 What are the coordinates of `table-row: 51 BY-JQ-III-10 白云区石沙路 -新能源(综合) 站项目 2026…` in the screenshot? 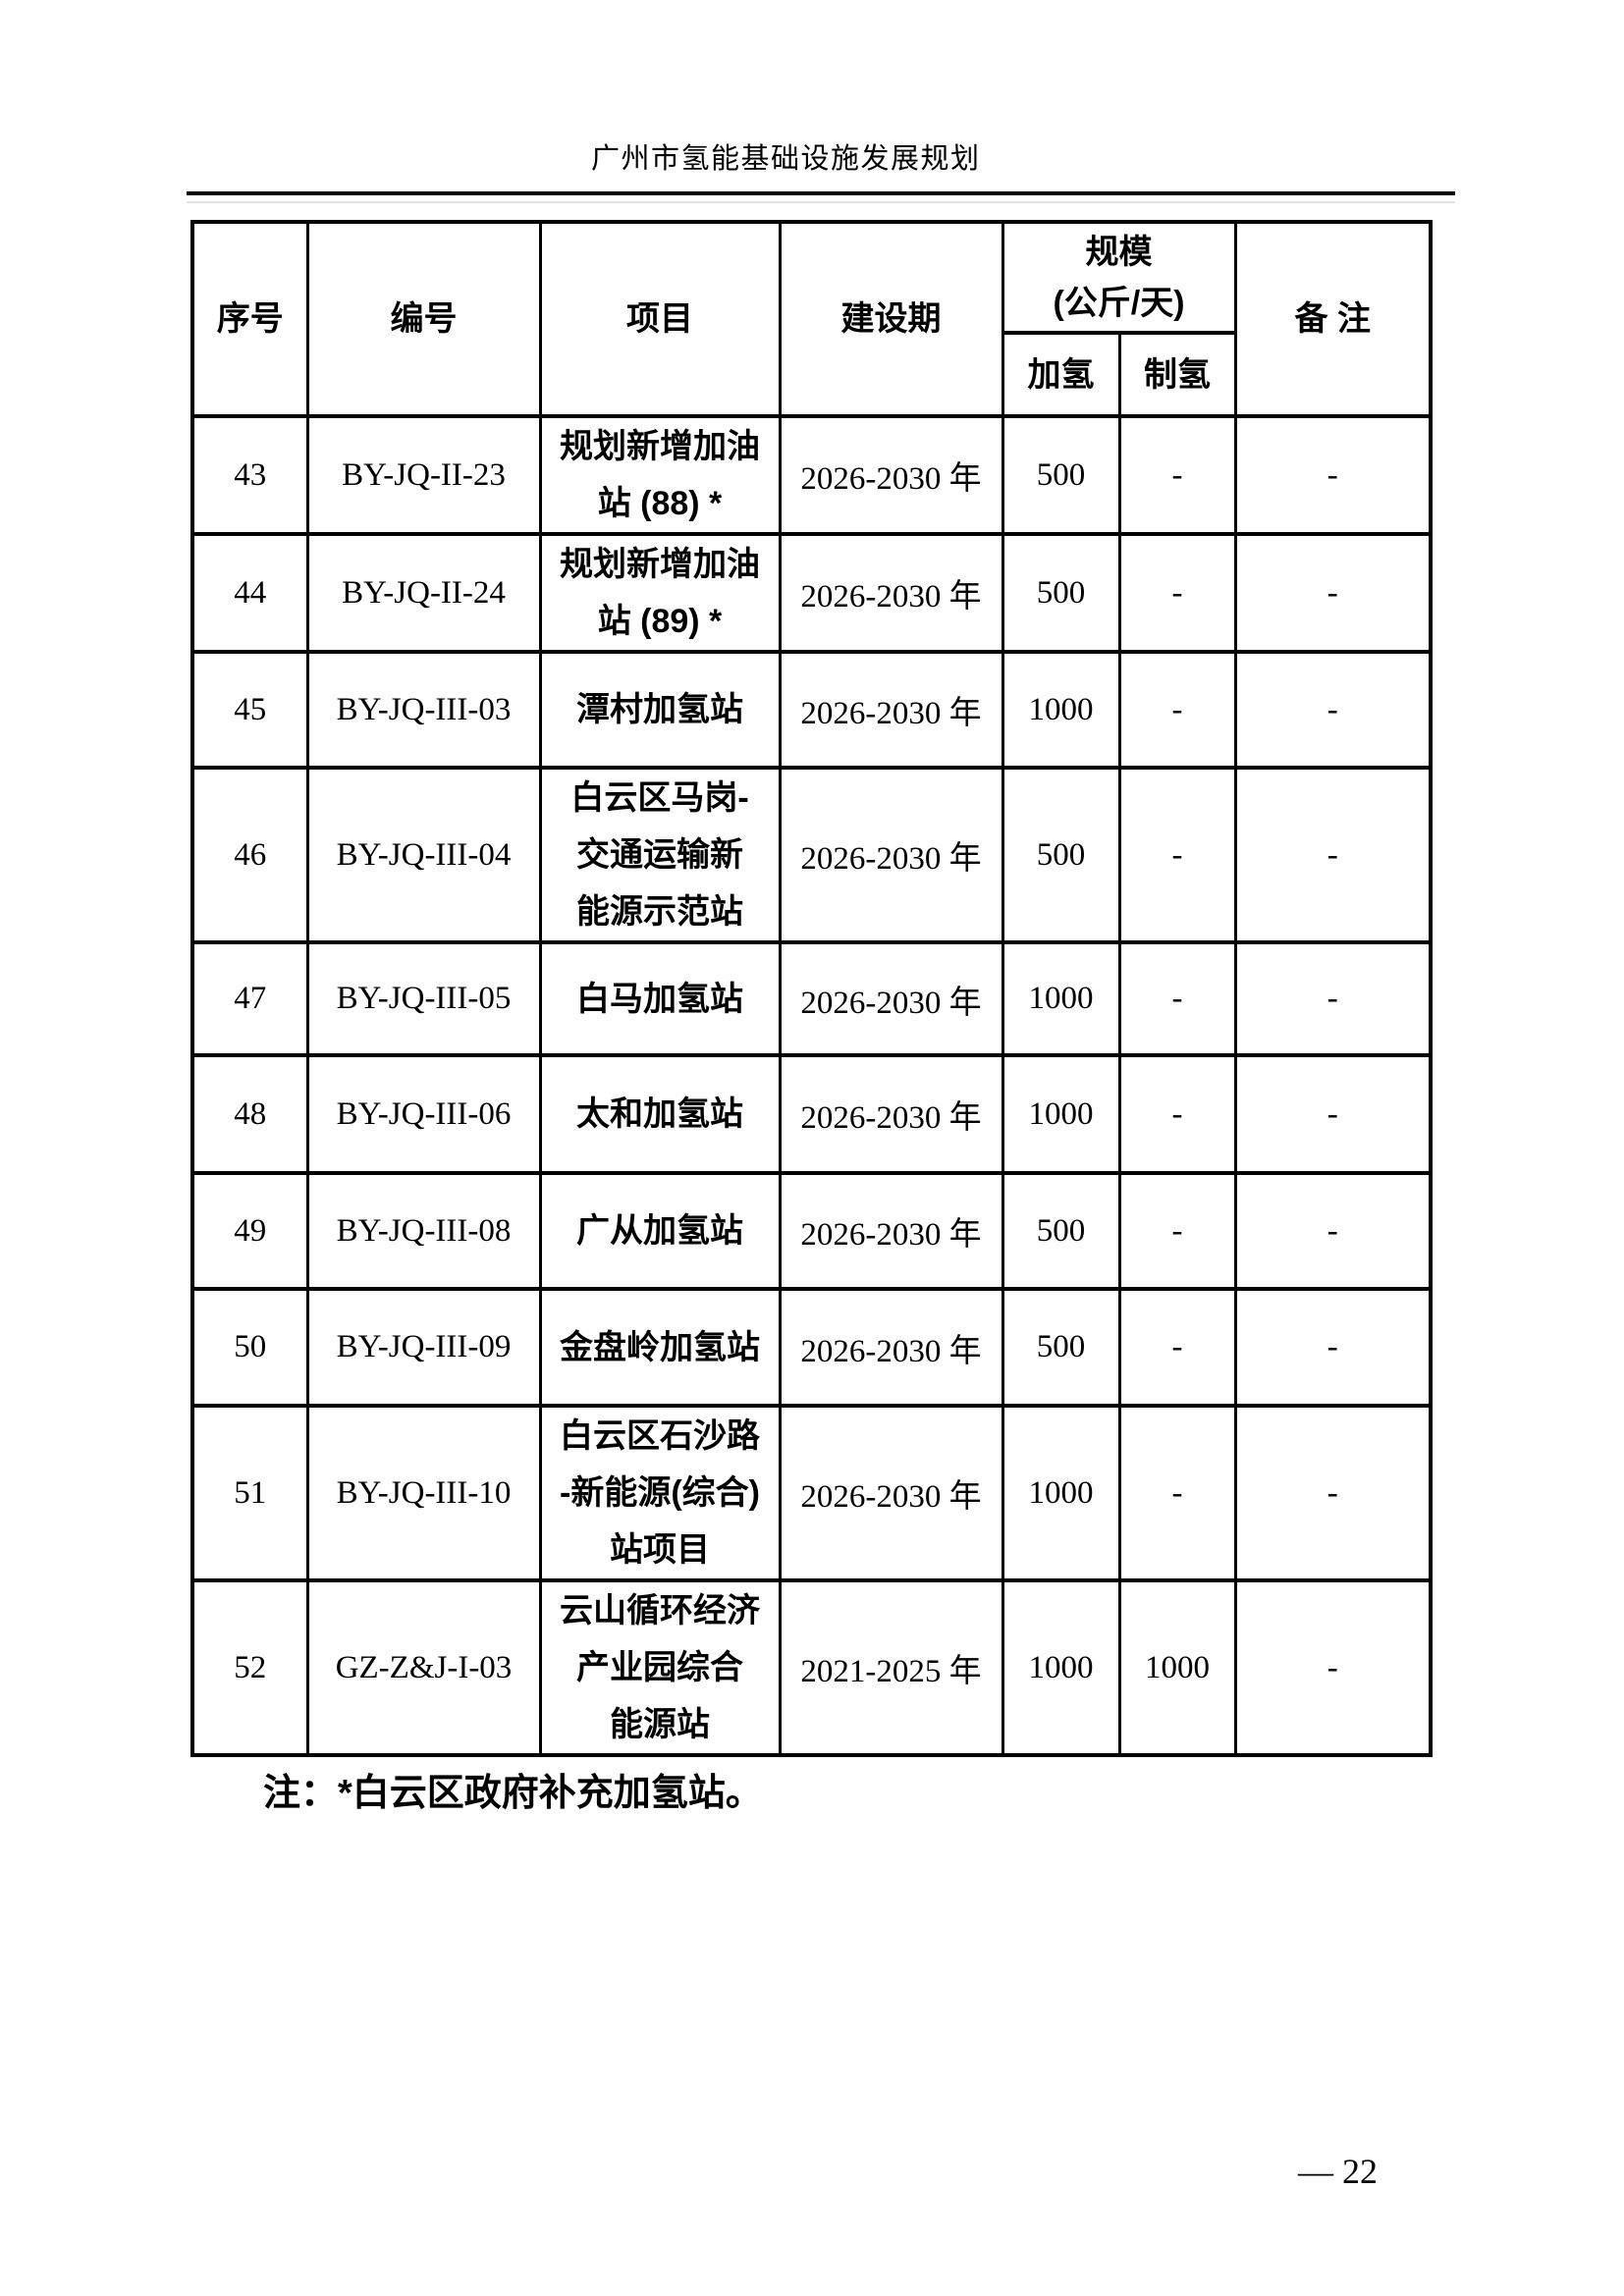 It's located at (811, 1493).